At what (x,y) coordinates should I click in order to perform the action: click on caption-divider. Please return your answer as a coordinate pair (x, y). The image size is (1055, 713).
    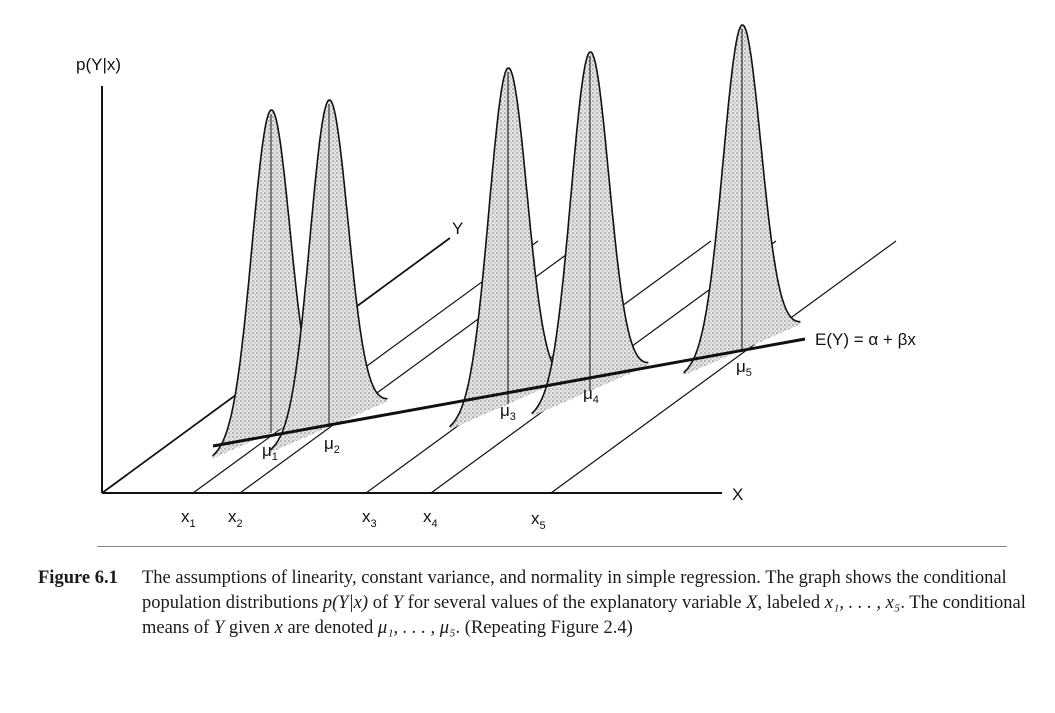
    Looking at the image, I should click on (552, 546).